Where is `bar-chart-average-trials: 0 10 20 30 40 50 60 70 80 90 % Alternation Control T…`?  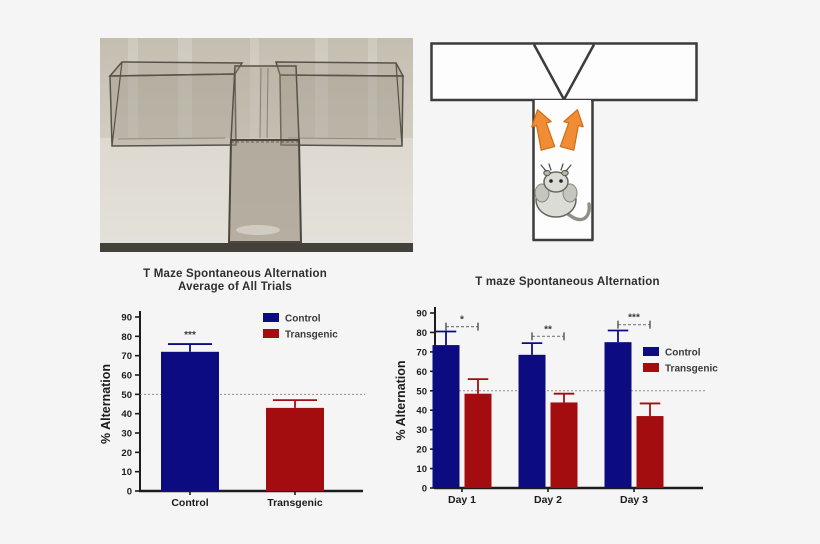
bar-chart-average-trials: 0 10 20 30 40 50 60 70 80 90 % Alternation Control T… is located at coordinates (232, 410).